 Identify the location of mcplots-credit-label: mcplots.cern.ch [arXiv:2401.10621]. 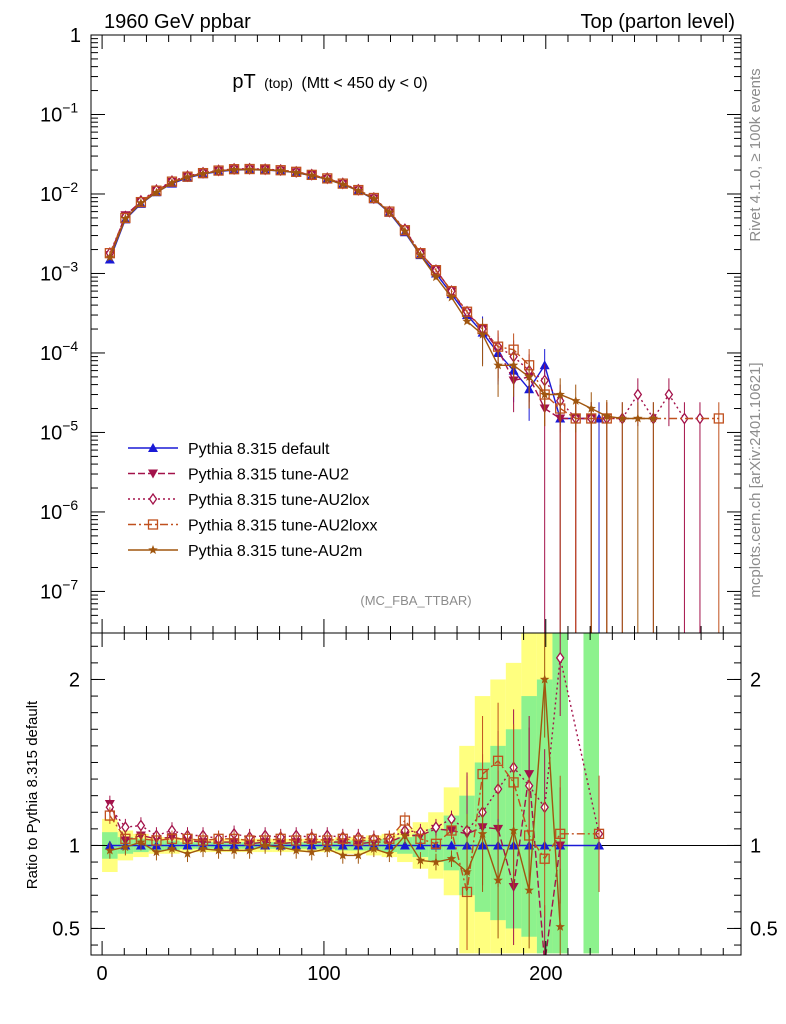
(755, 479).